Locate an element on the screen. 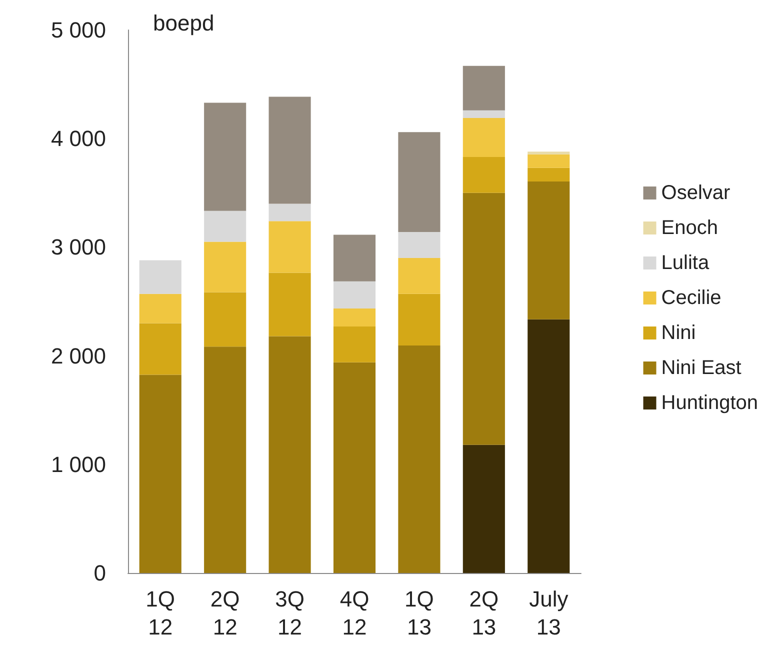  x-tick-label: 2Q 13 is located at coordinates (484, 613).